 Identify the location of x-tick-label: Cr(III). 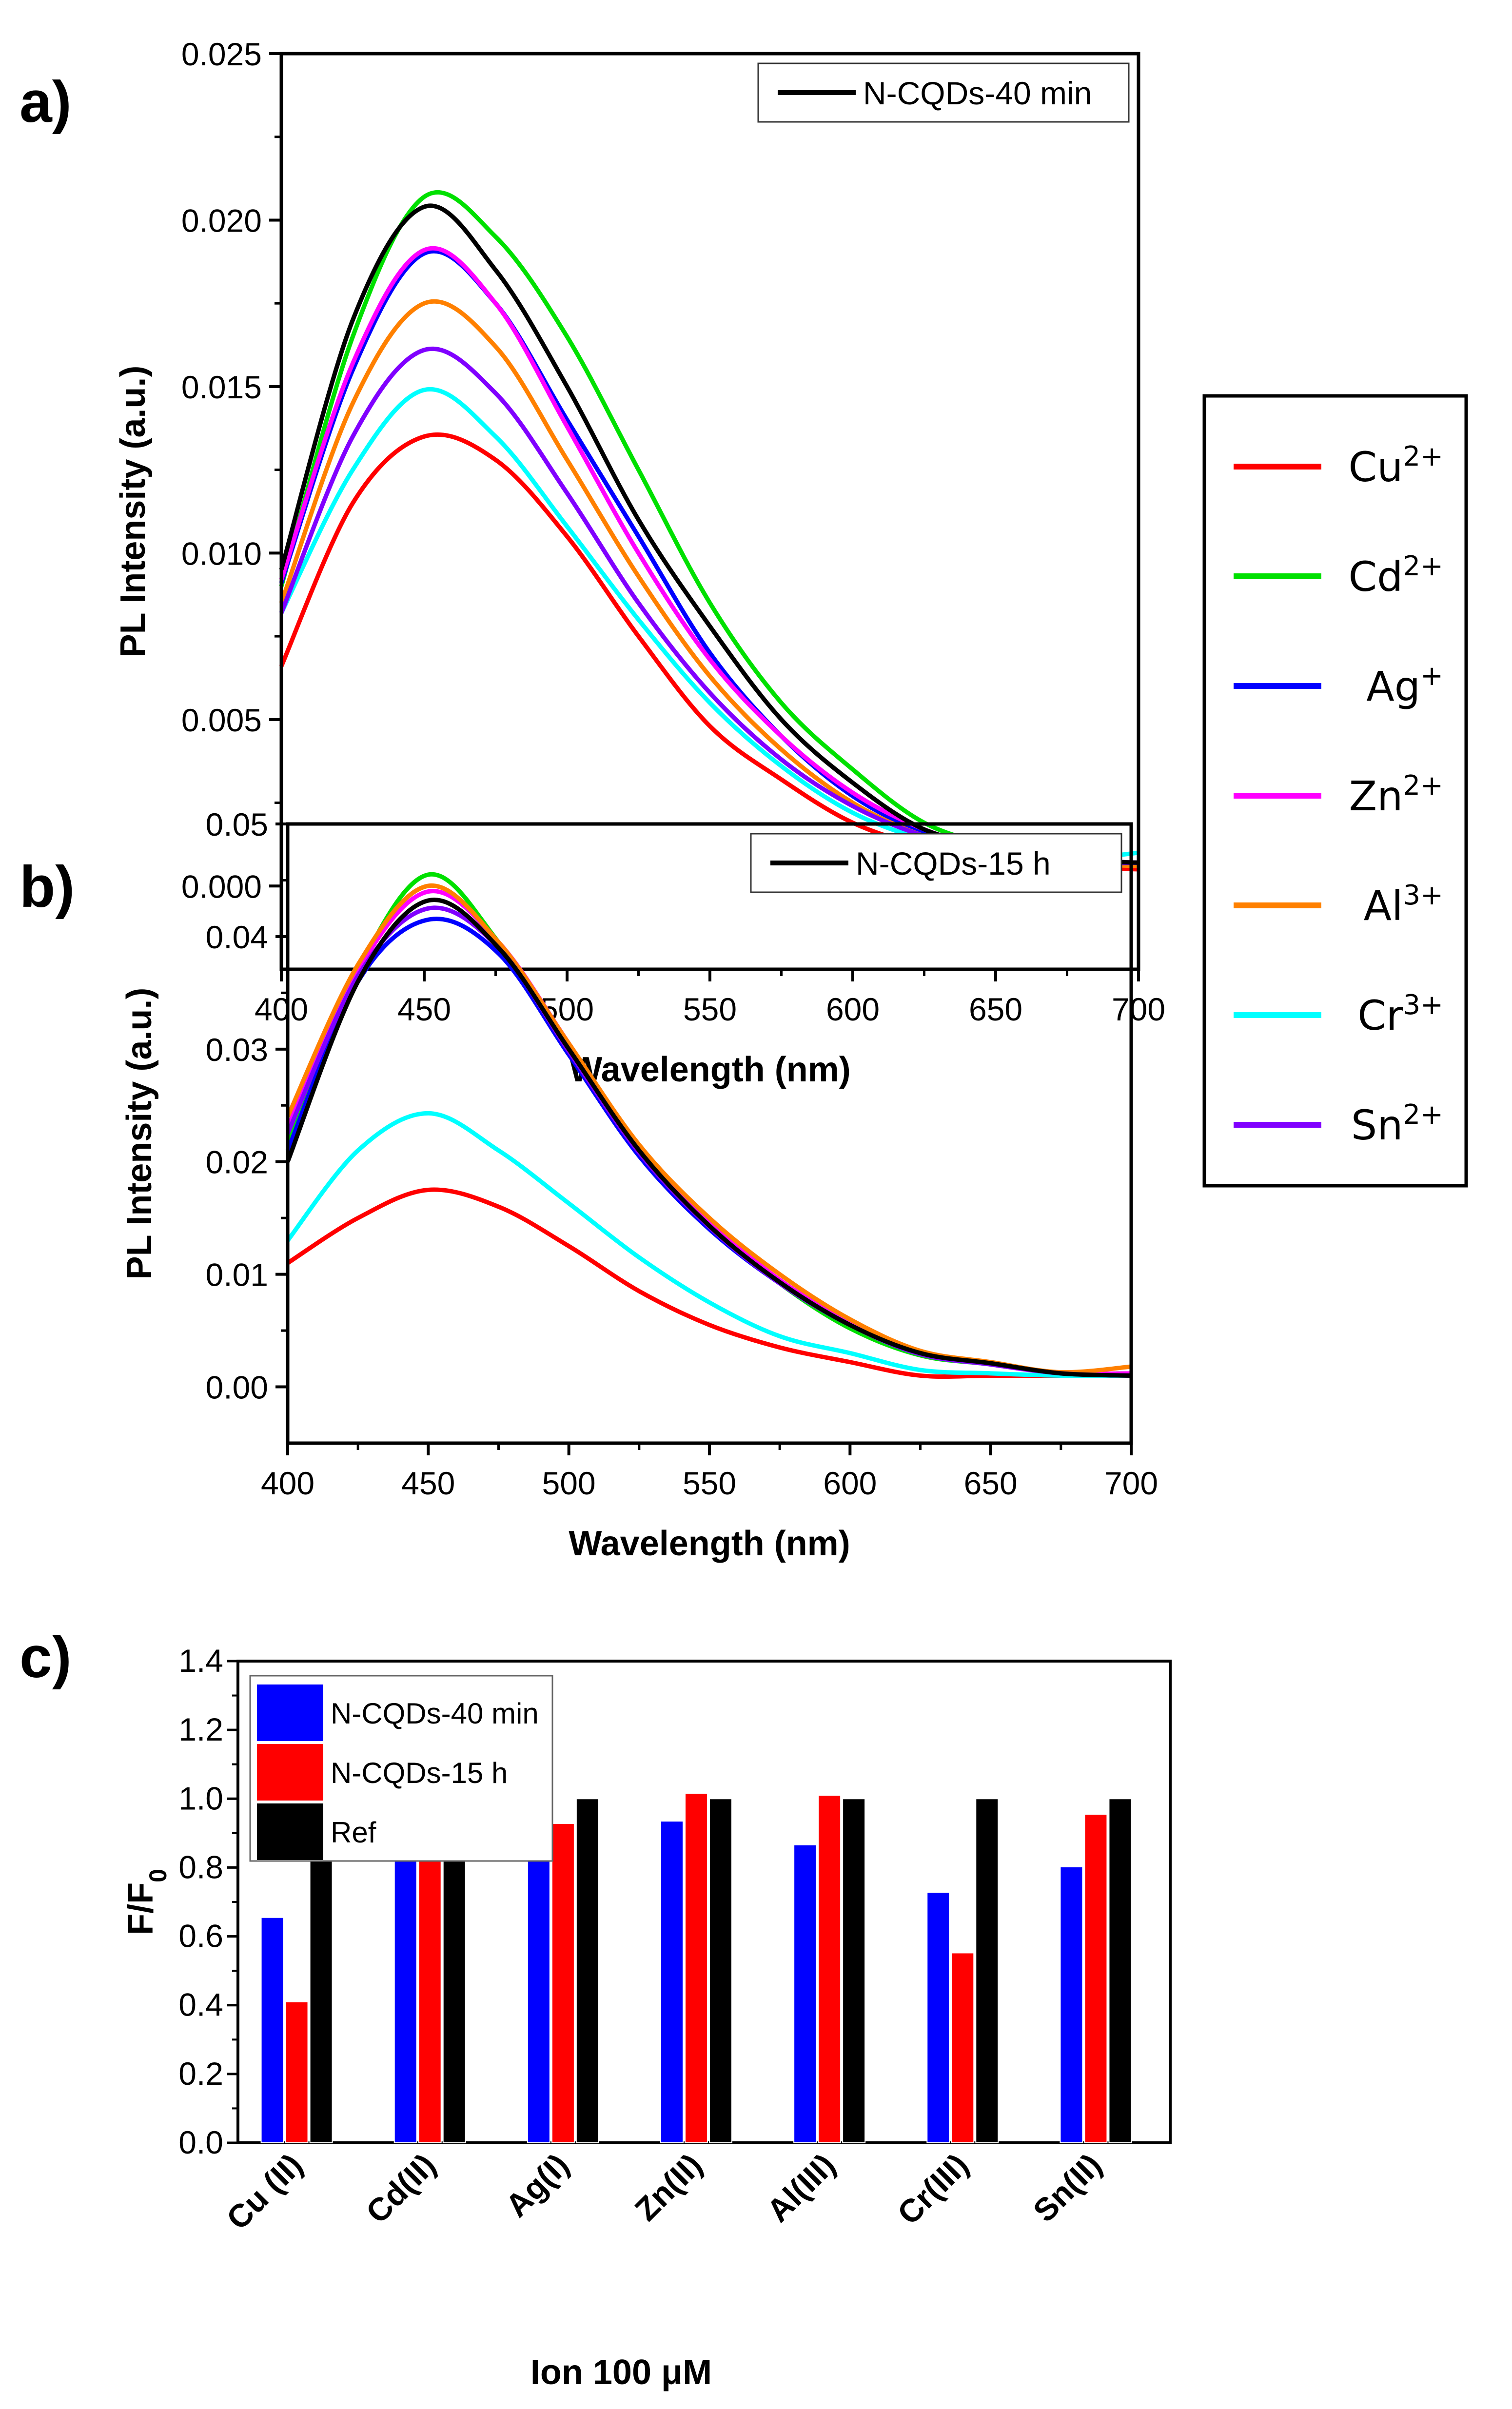
(933, 2190).